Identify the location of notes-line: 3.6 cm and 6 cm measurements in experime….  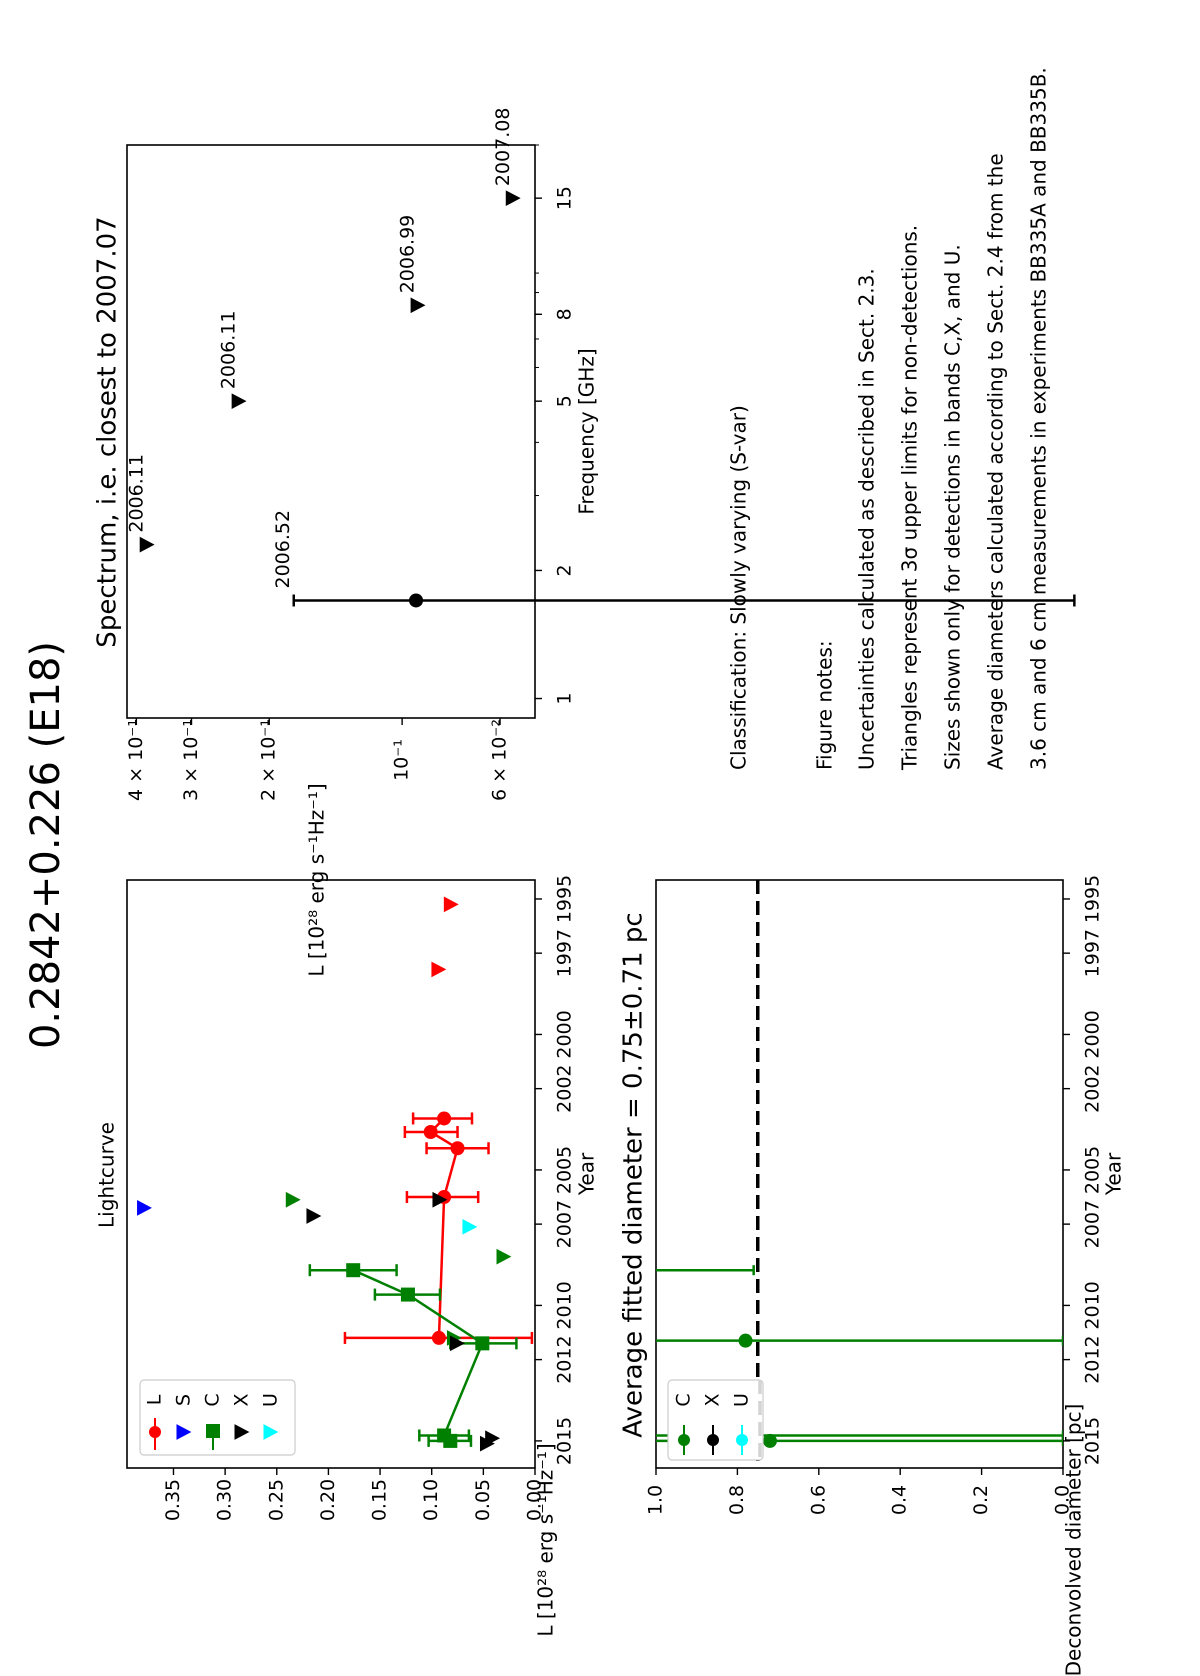
(1039, 418).